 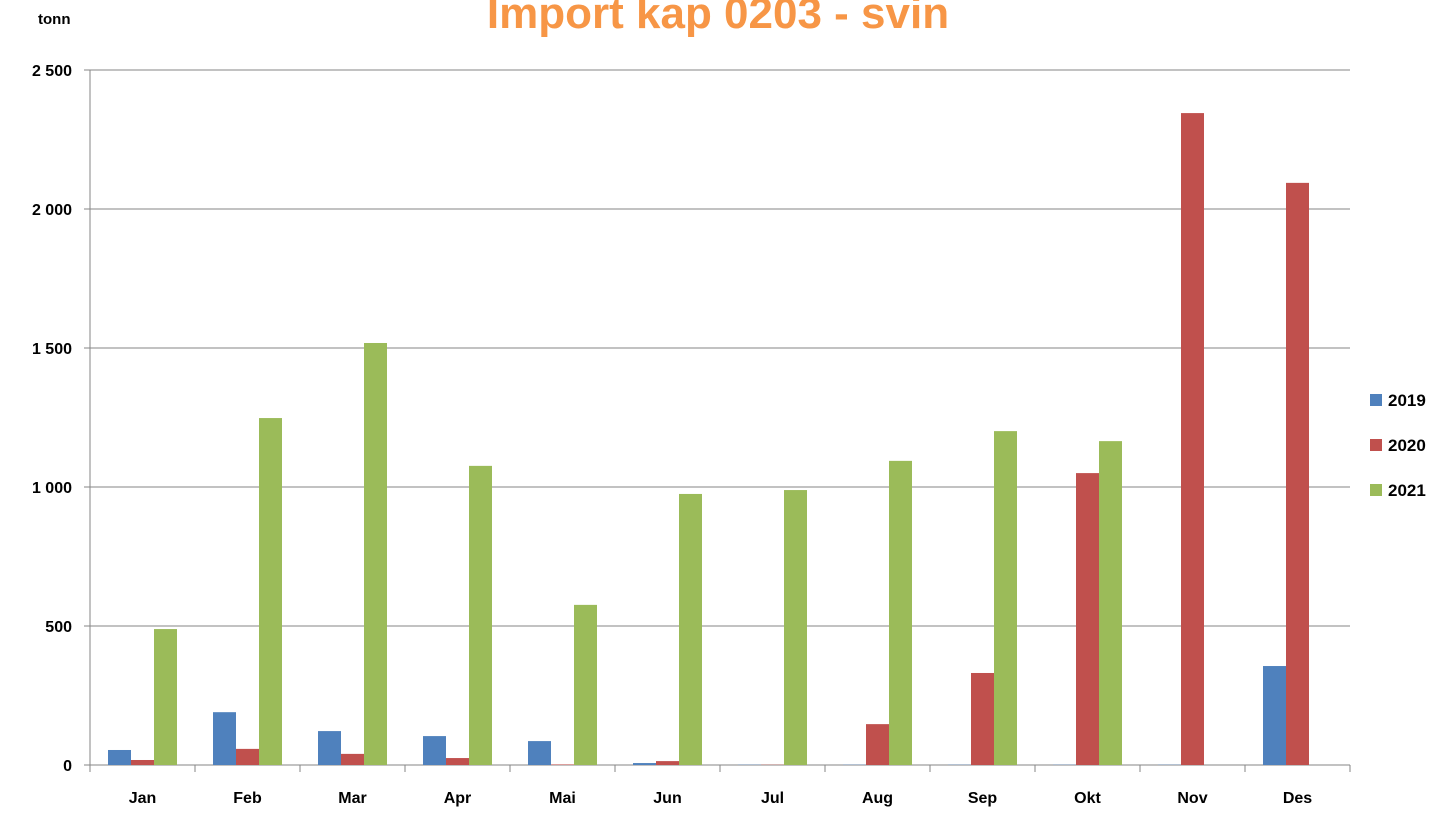 What do you see at coordinates (52, 349) in the screenshot?
I see `y-tick-label: 1 500` at bounding box center [52, 349].